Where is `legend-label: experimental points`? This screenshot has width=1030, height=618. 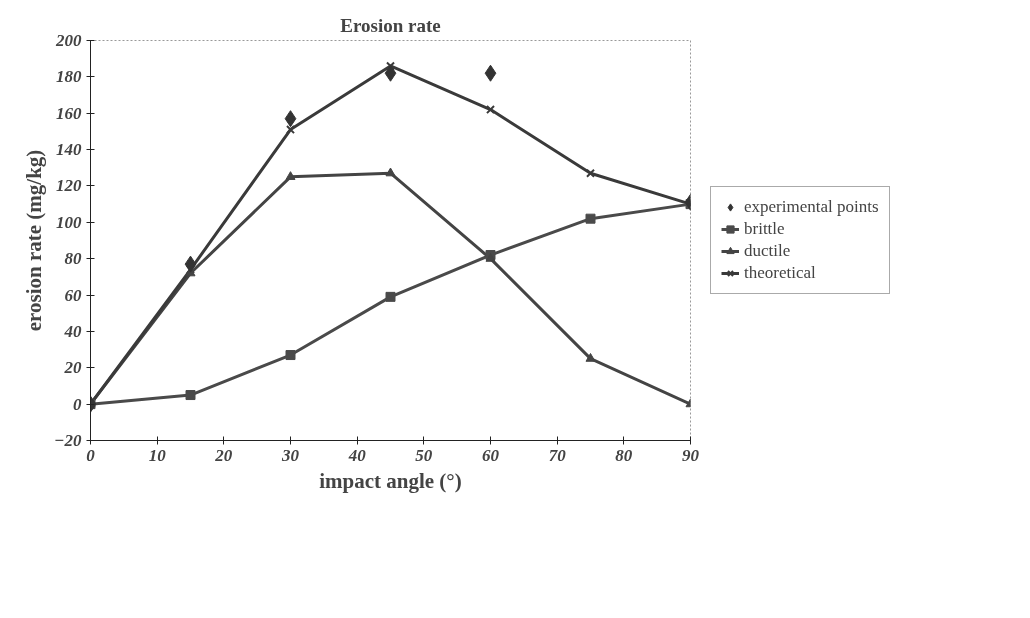
legend-label: experimental points is located at coordinates (811, 207).